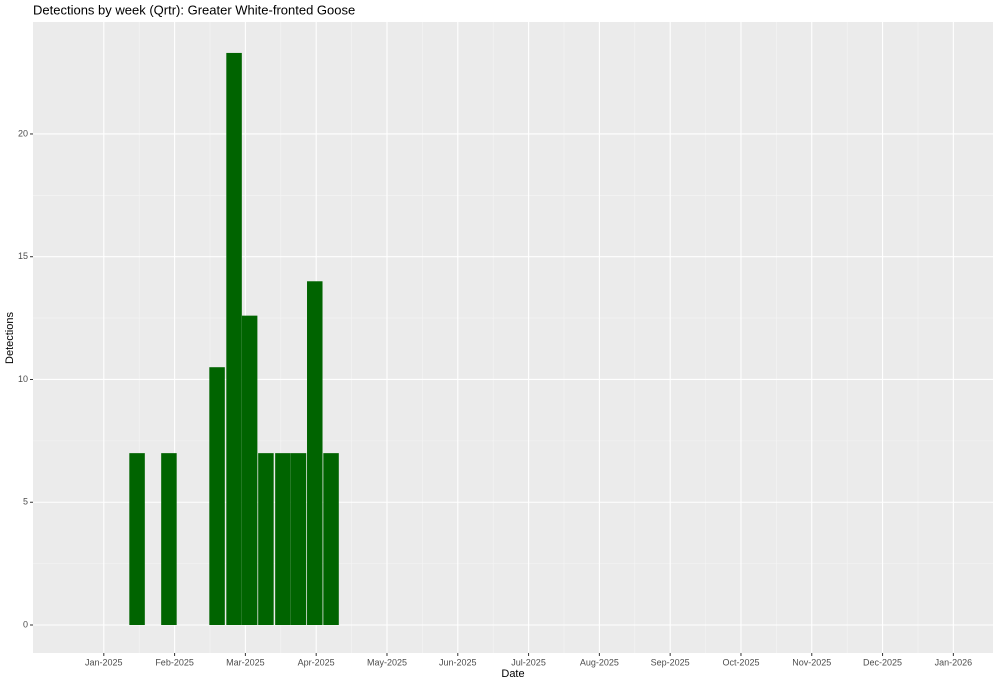  What do you see at coordinates (23, 379) in the screenshot?
I see `y-tick-label: 10` at bounding box center [23, 379].